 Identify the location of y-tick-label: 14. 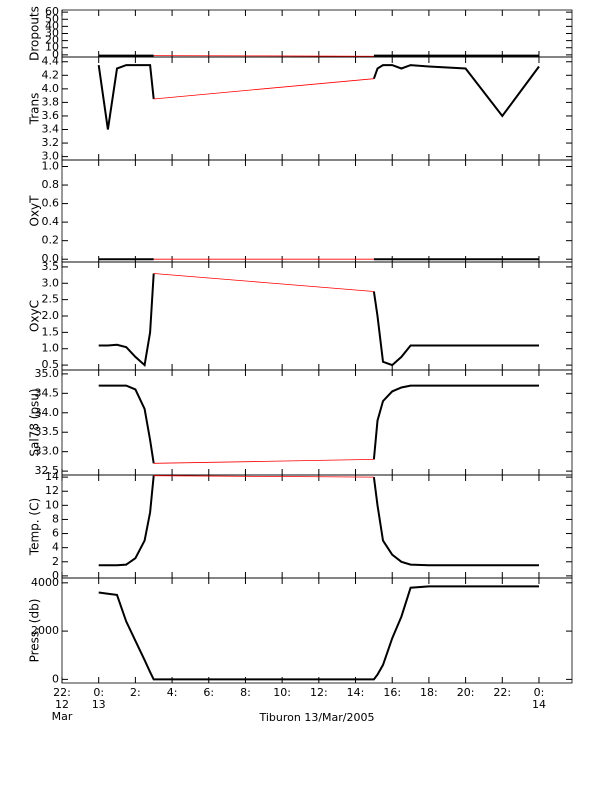
(52, 476).